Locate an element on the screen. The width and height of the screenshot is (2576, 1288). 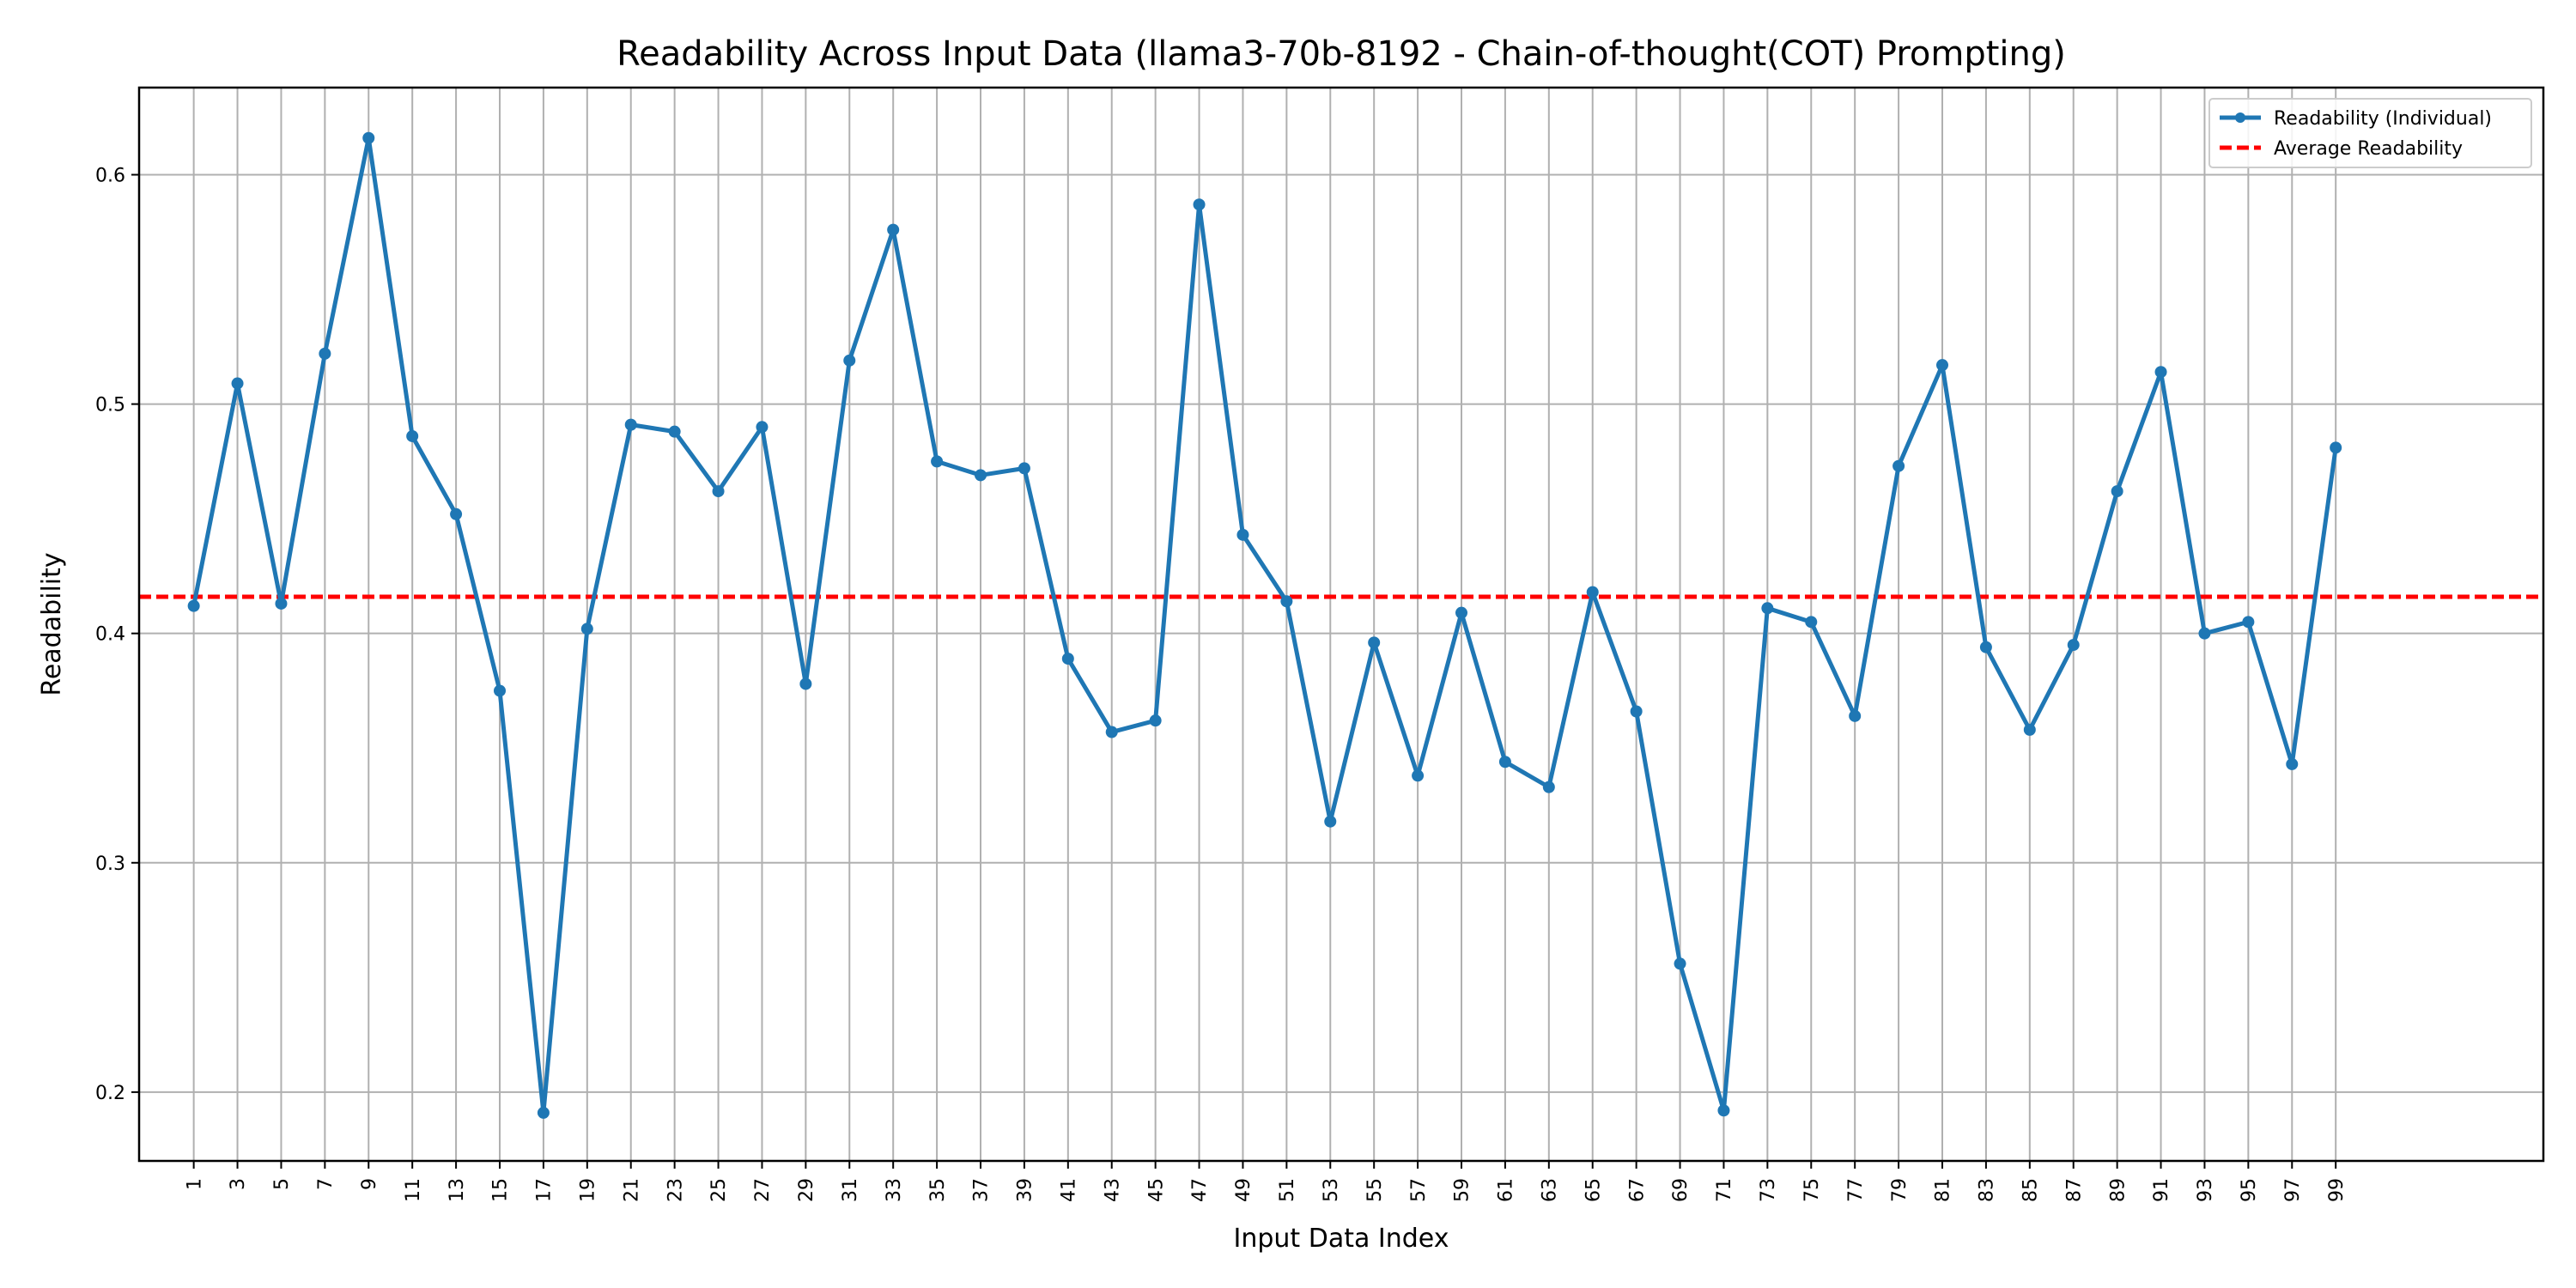
x-tick-label: 79 is located at coordinates (1900, 1190).